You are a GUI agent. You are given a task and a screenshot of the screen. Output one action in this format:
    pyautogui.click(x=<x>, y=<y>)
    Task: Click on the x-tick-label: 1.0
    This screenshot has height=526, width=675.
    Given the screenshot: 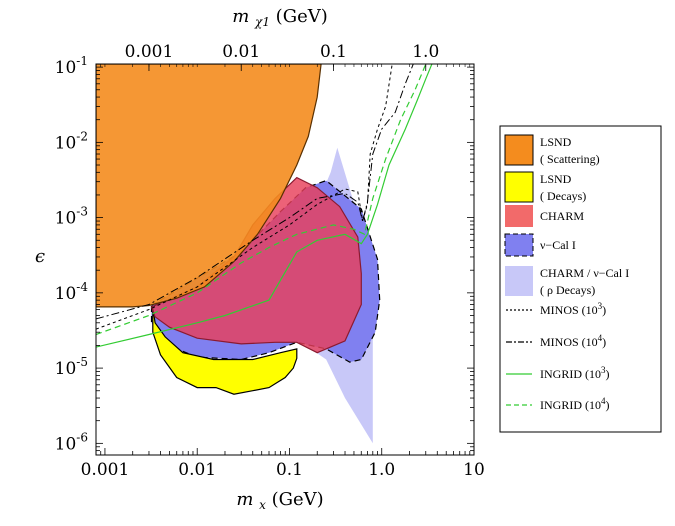 What is the action you would take?
    pyautogui.click(x=381, y=470)
    